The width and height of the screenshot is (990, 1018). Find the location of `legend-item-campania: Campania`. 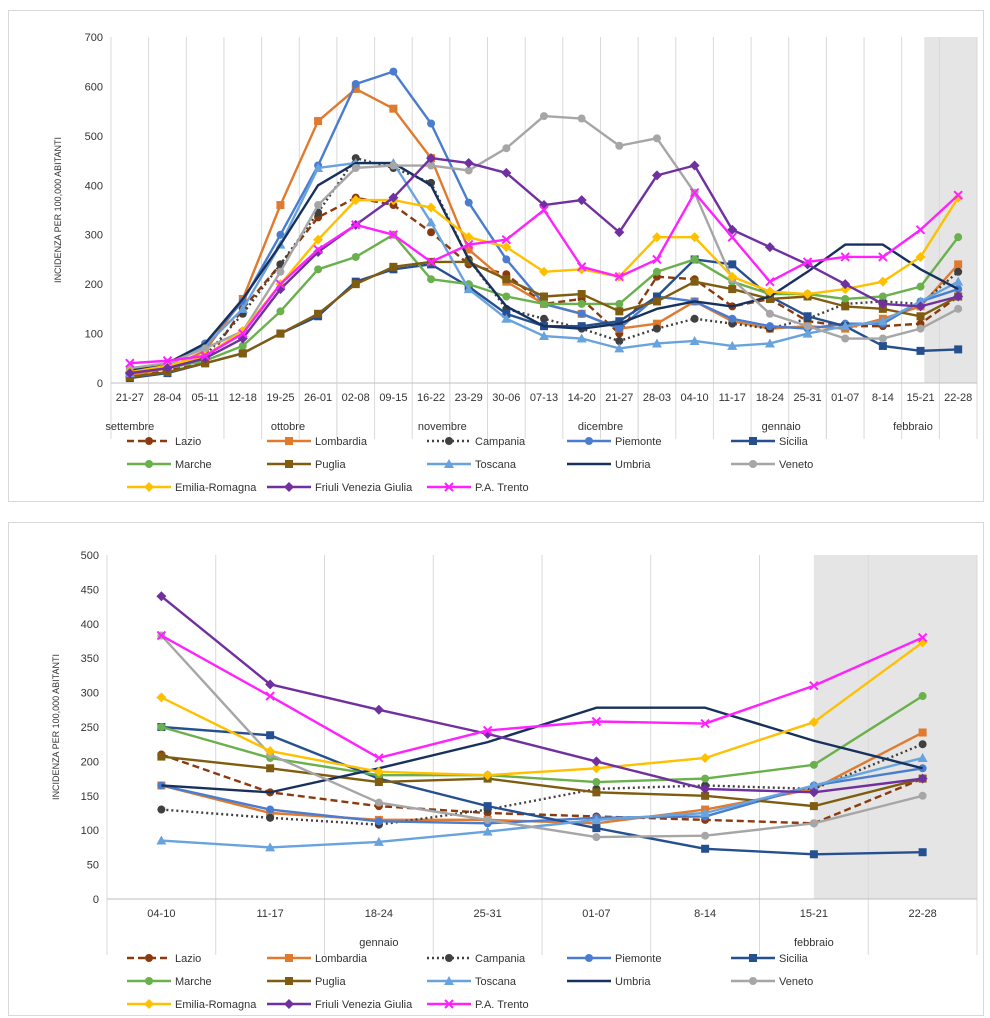

legend-item-campania: Campania is located at coordinates (476, 442).